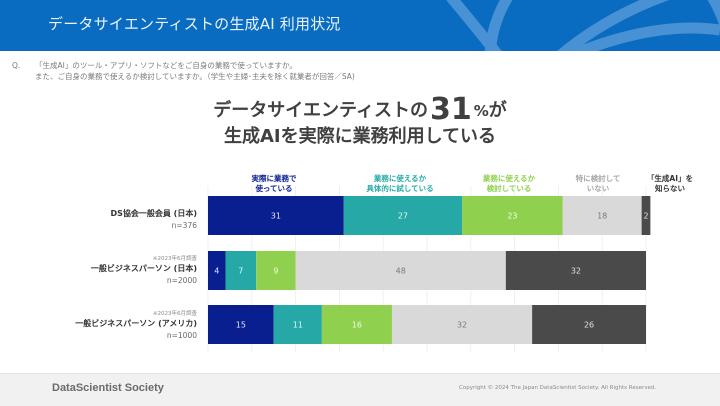  I want to click on legend-item: 「生成AI」を 知らない, so click(670, 184).